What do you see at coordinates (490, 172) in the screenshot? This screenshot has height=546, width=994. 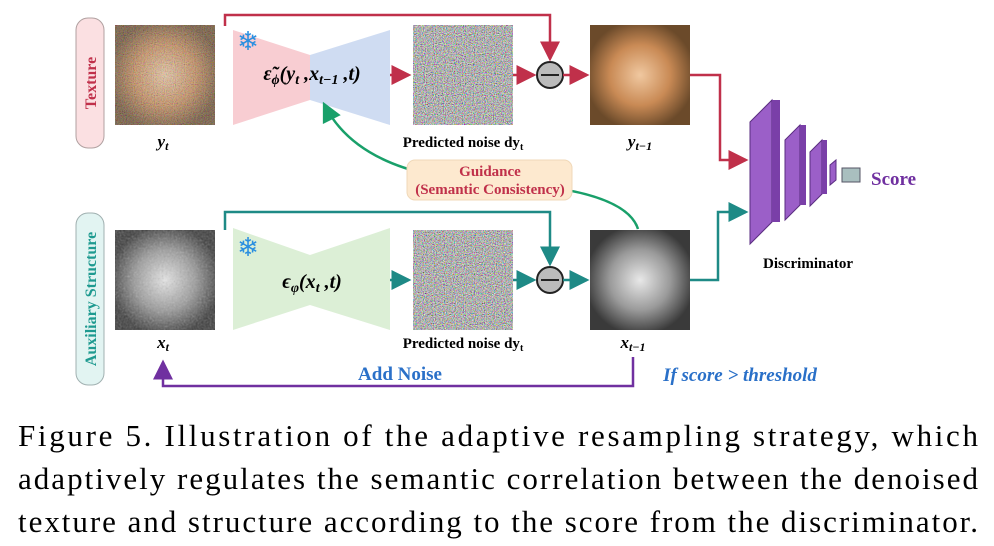 I see `guidance-title: Guidance` at bounding box center [490, 172].